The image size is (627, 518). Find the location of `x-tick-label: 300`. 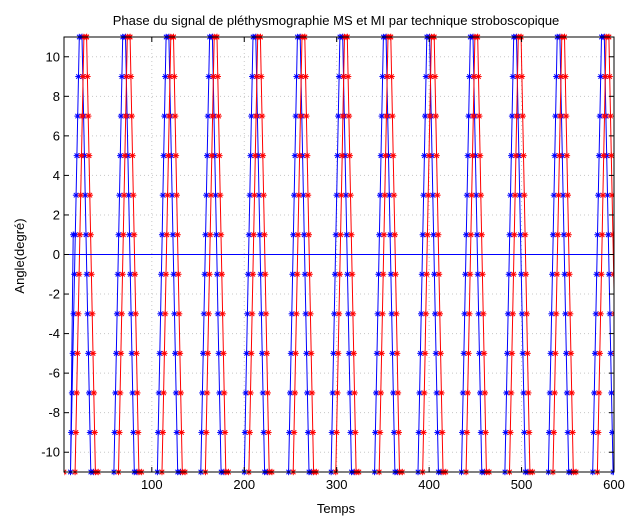

x-tick-label: 300 is located at coordinates (337, 484).